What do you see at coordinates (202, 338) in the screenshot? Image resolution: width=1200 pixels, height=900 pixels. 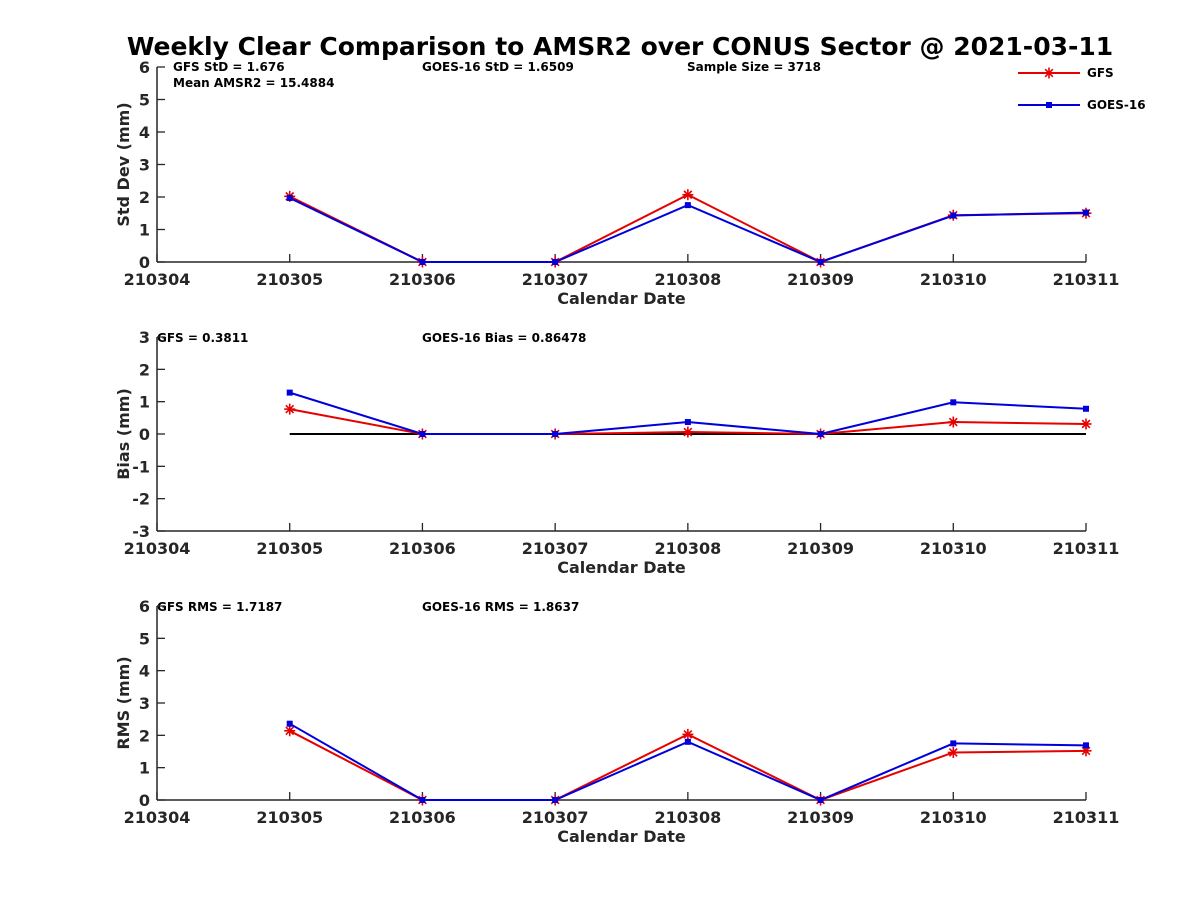 I see `annot-gfs-bias: GFS = 0.3811` at bounding box center [202, 338].